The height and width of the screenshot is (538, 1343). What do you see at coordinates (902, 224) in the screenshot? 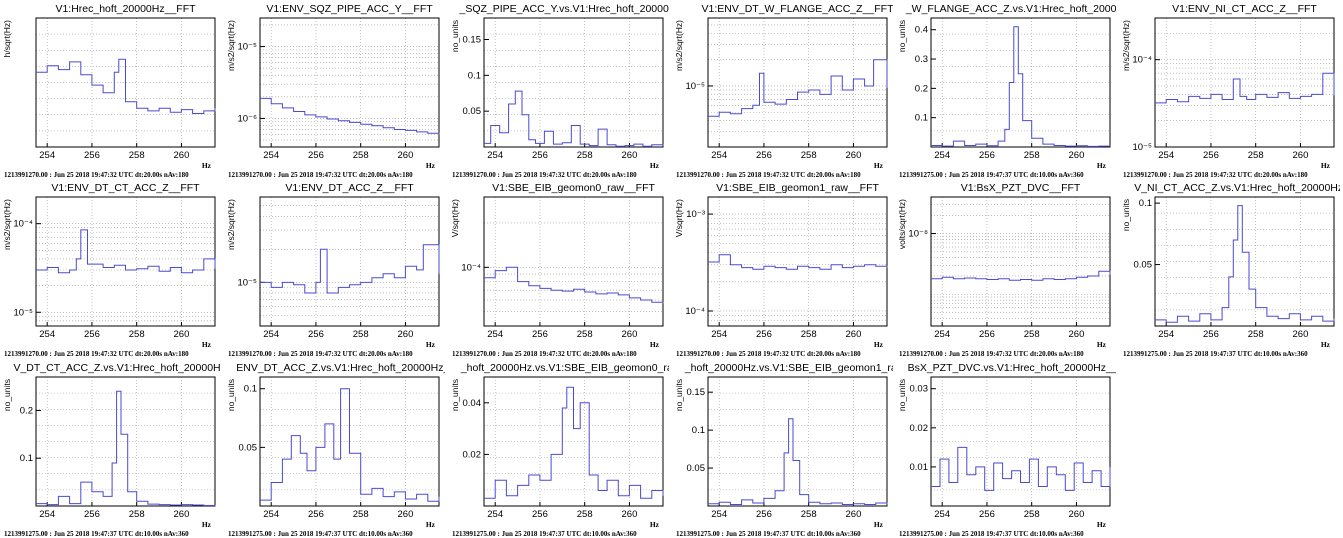
I see `y-axis-label: volts/sqrt(Hz)` at bounding box center [902, 224].